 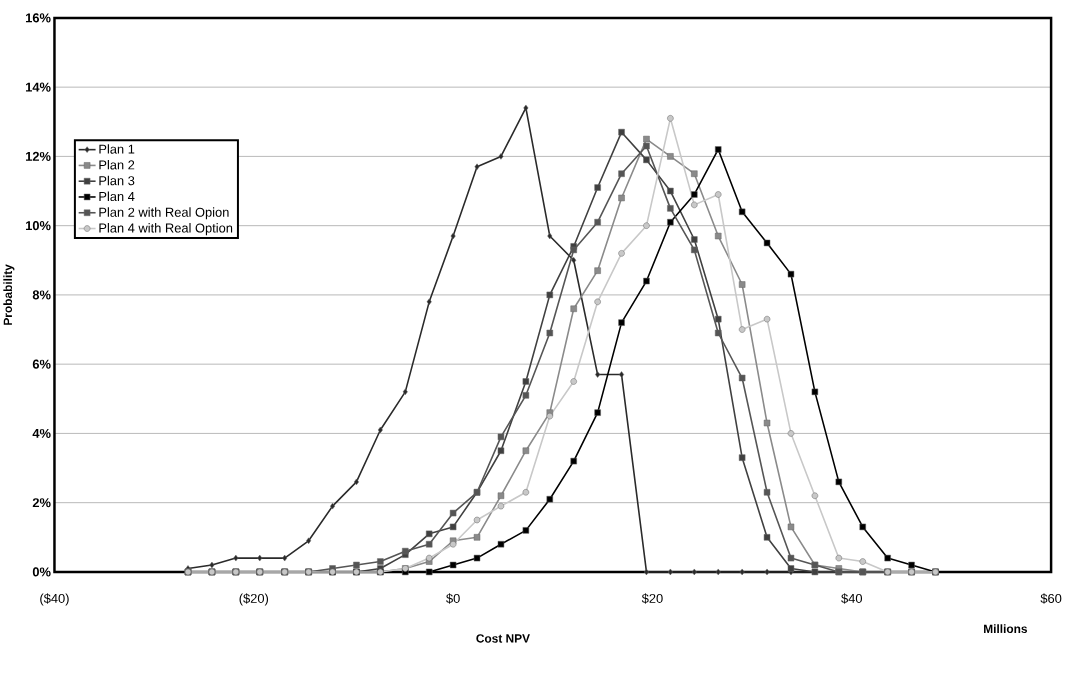 I want to click on y-tick-label: 4%, so click(x=41, y=433).